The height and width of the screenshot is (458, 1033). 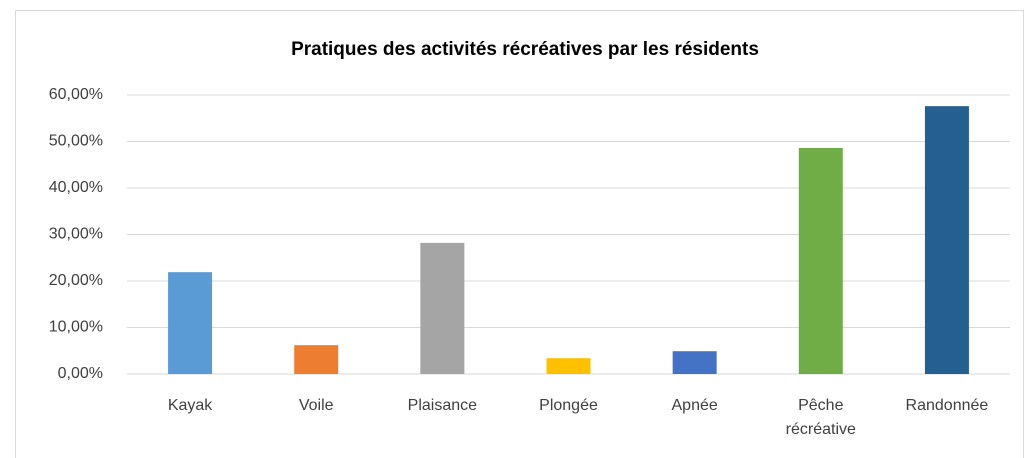 What do you see at coordinates (76, 234) in the screenshot?
I see `y-tick-label: 30,00%` at bounding box center [76, 234].